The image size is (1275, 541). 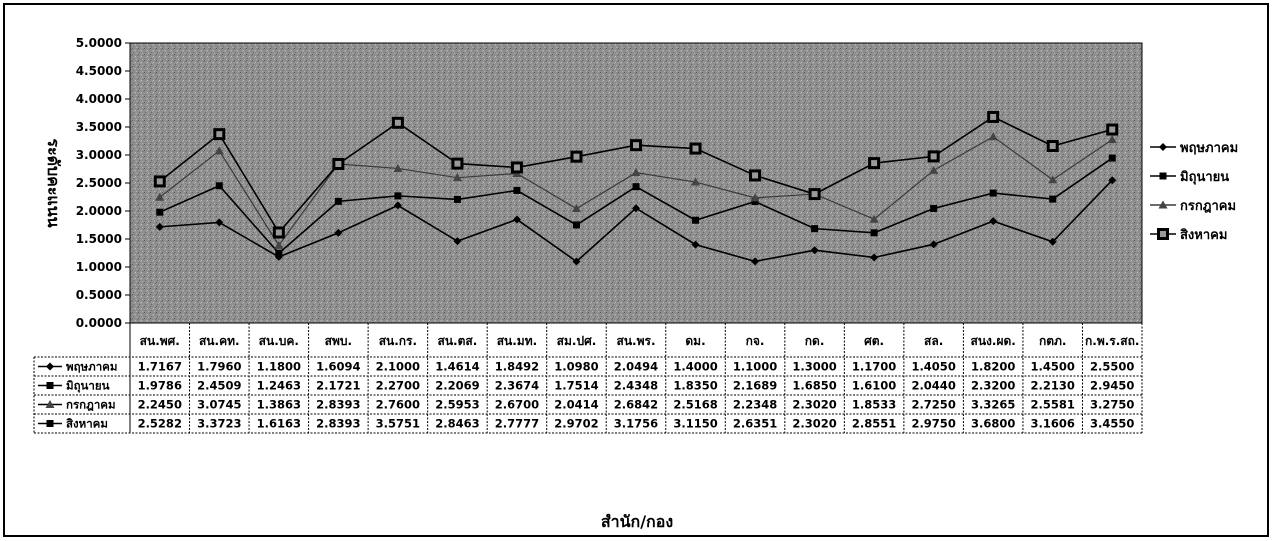 I want to click on legend-marker-jul, so click(x=1163, y=204).